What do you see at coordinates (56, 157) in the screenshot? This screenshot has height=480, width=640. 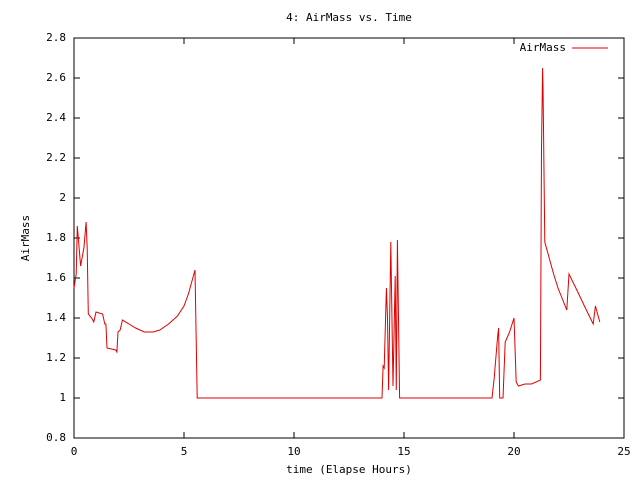 I see `y-tick-label: 2.2` at bounding box center [56, 157].